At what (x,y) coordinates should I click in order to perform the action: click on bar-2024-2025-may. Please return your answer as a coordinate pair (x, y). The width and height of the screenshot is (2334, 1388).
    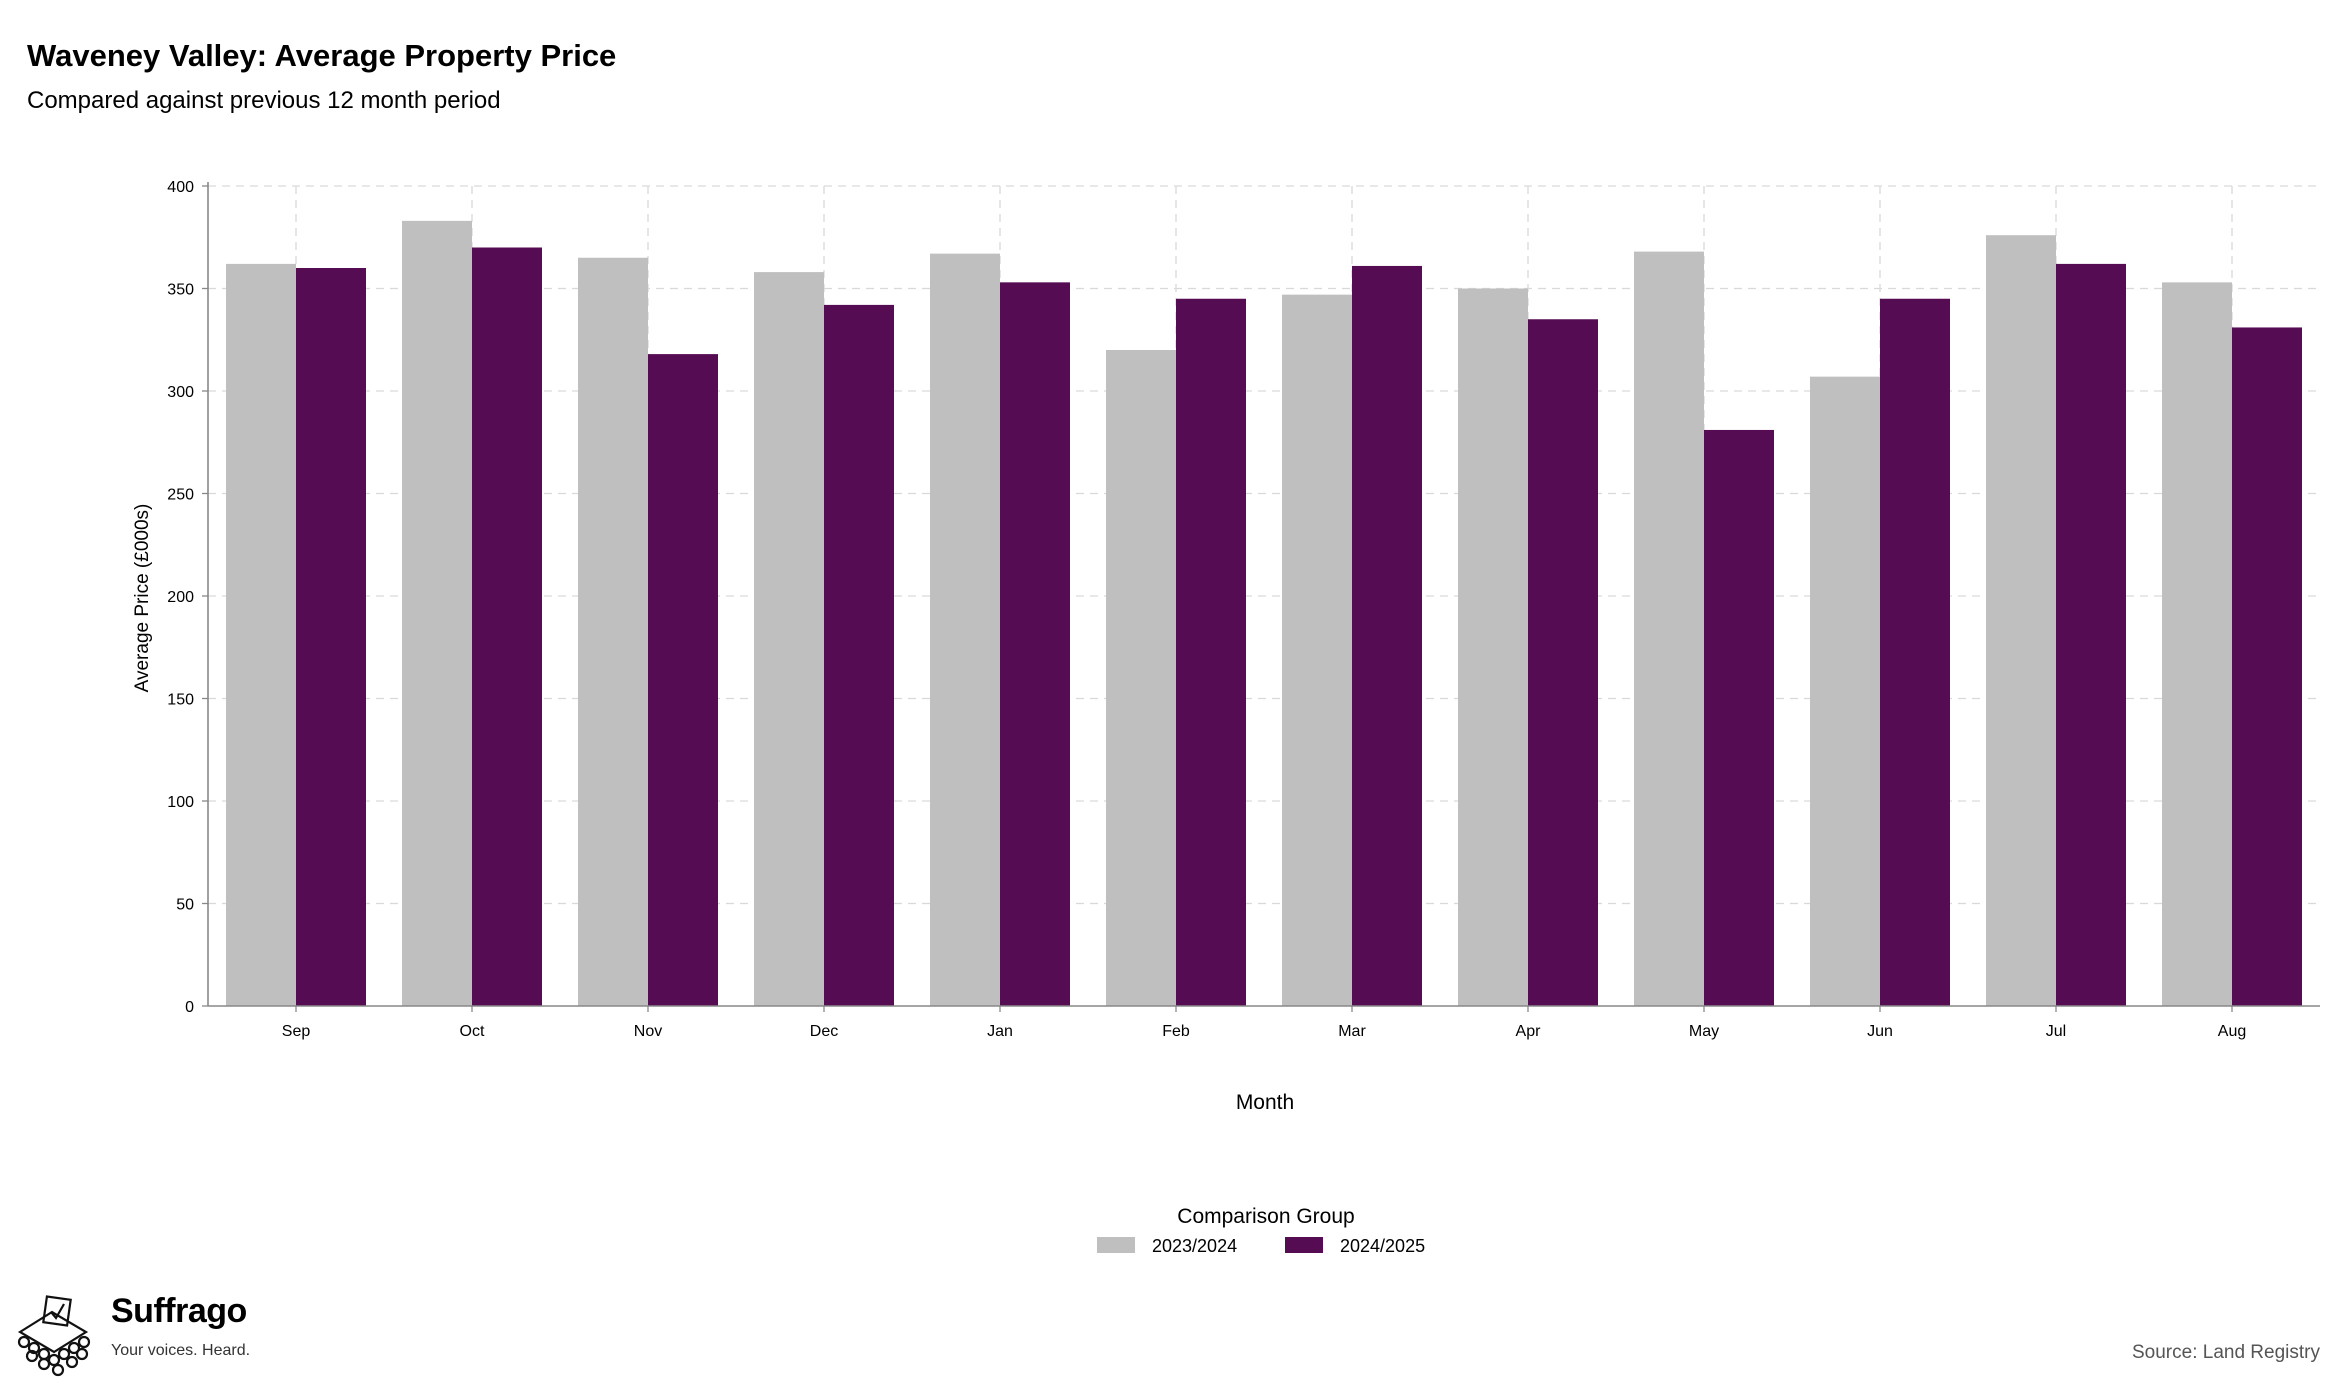
    Looking at the image, I should click on (1739, 717).